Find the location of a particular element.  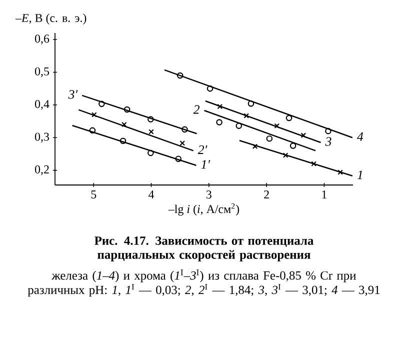

y-tick-label: 0,5 is located at coordinates (42, 72).